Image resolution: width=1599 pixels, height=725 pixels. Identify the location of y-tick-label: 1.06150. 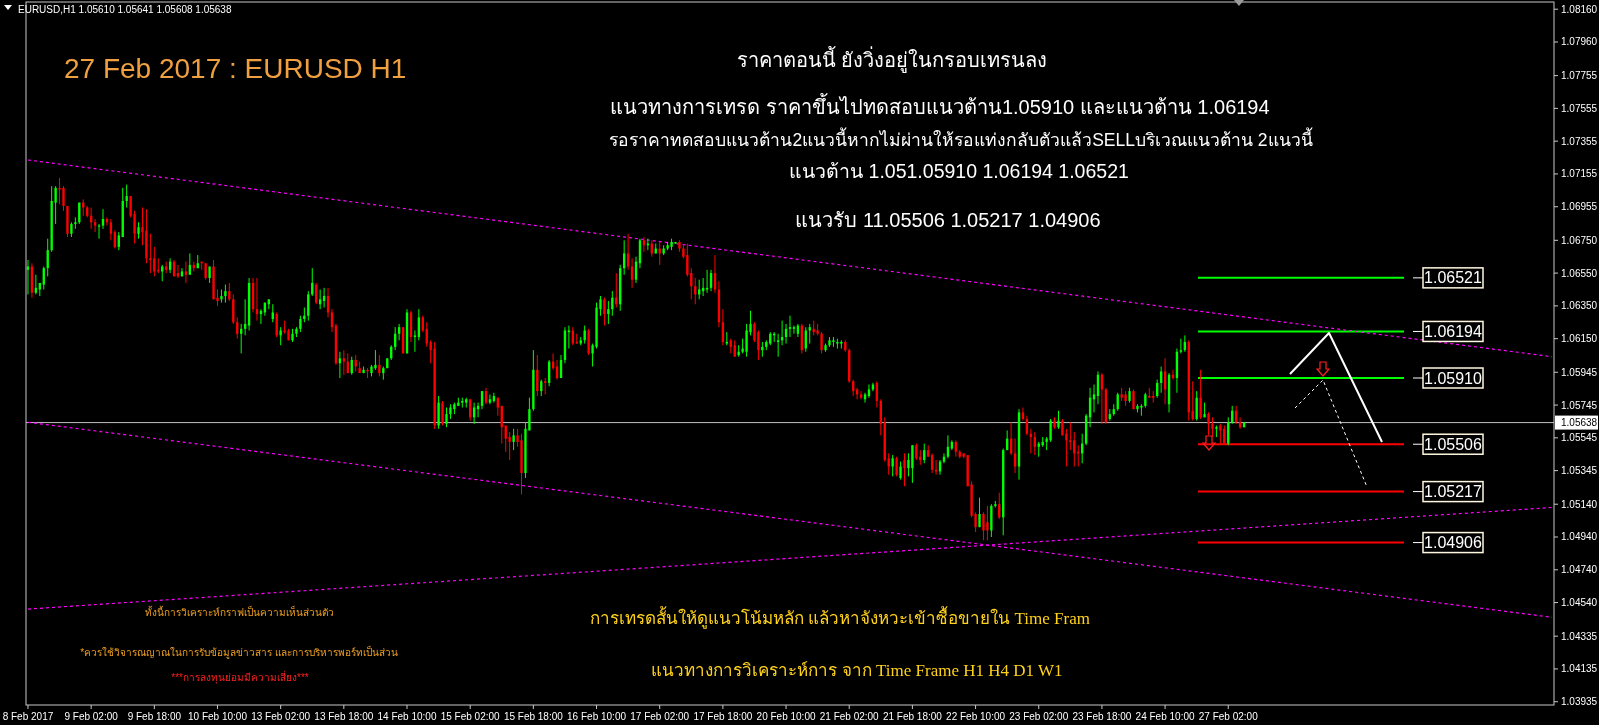
(1579, 339).